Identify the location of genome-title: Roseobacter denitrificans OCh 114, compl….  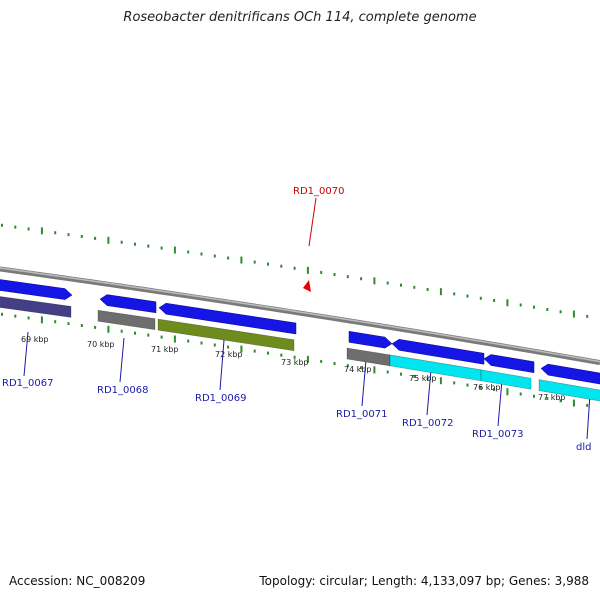
(300, 17).